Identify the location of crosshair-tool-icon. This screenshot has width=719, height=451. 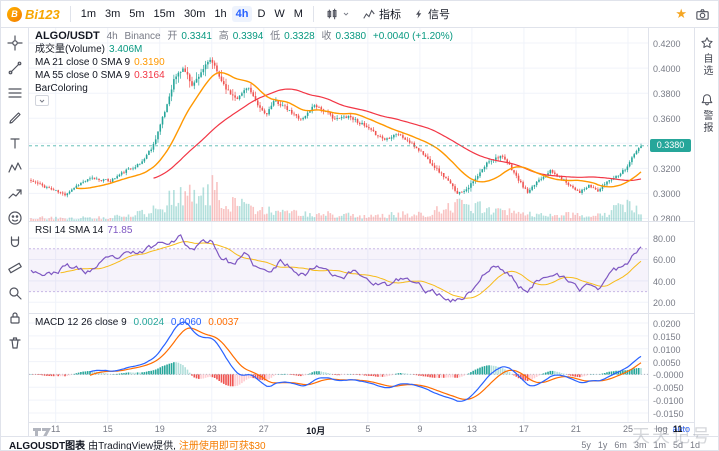
(15, 43).